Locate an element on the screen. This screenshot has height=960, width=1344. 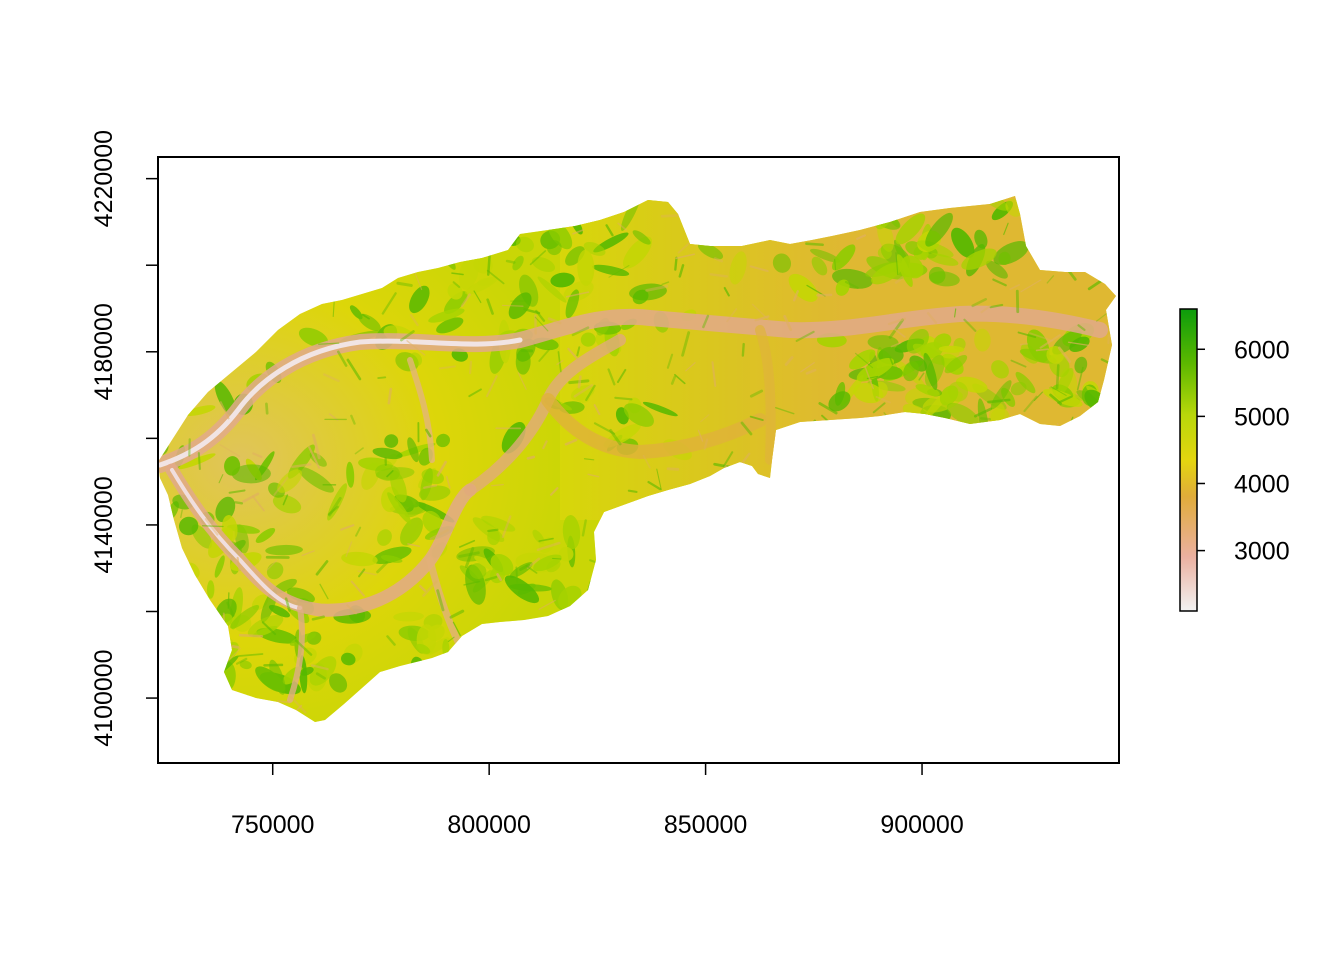
y-axis: 4100000 4140000 4180000 4220000 is located at coordinates (124, 438).